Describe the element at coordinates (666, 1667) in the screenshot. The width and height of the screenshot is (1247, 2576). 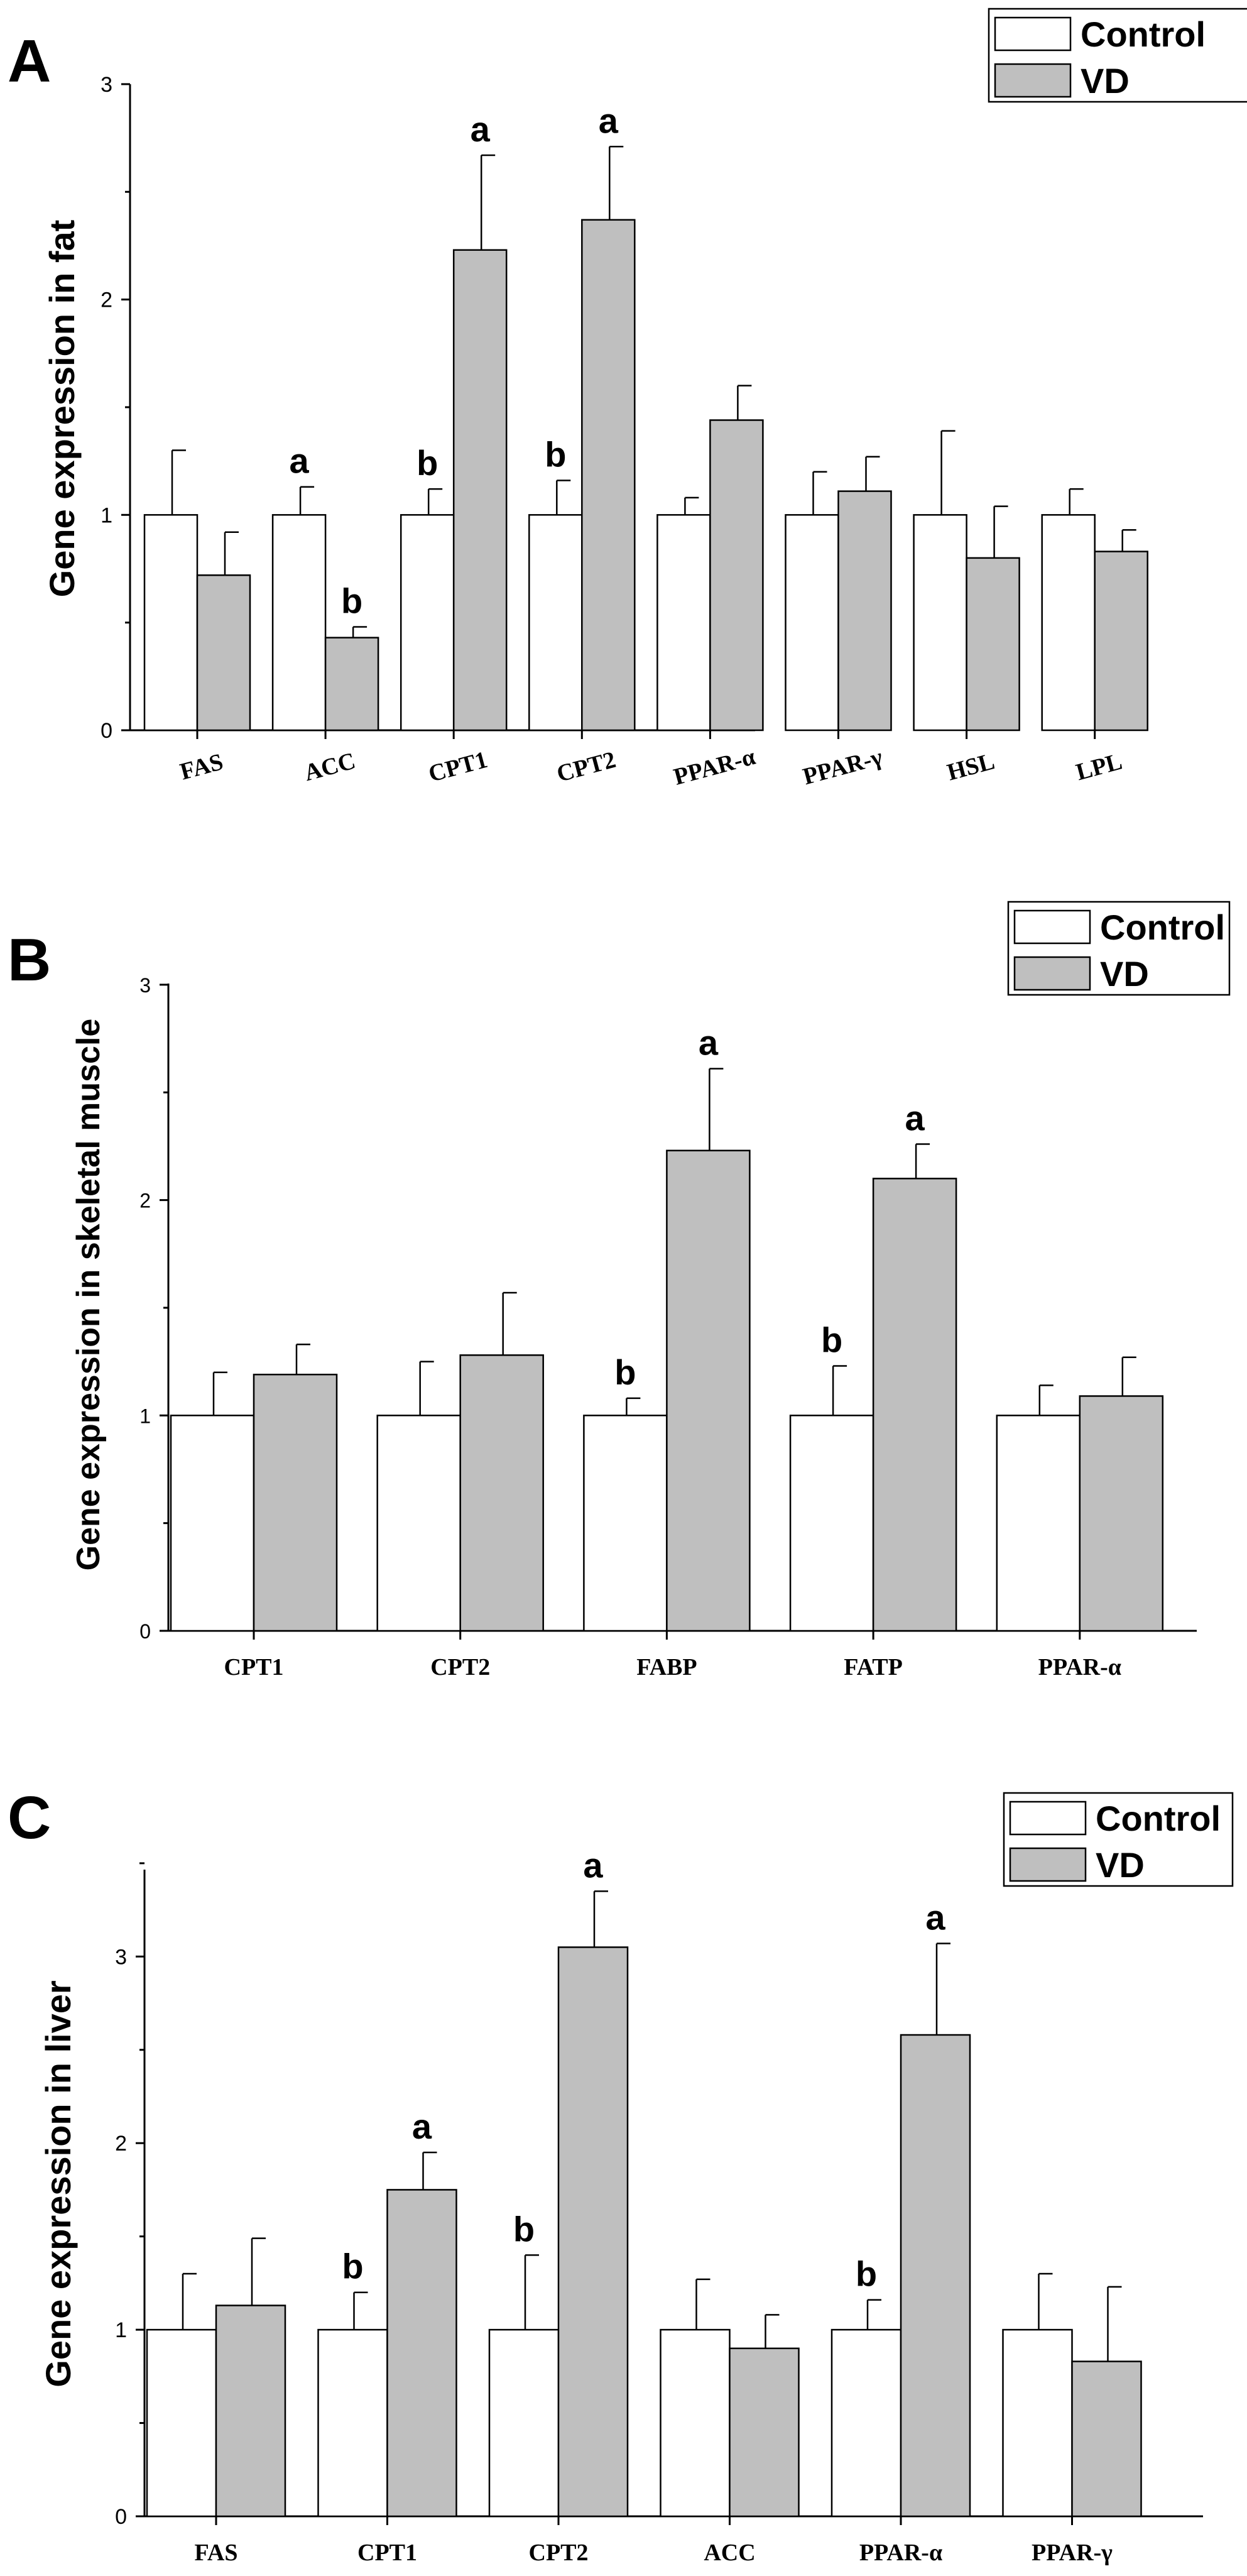
I see `x-tick-label: FABP` at that location.